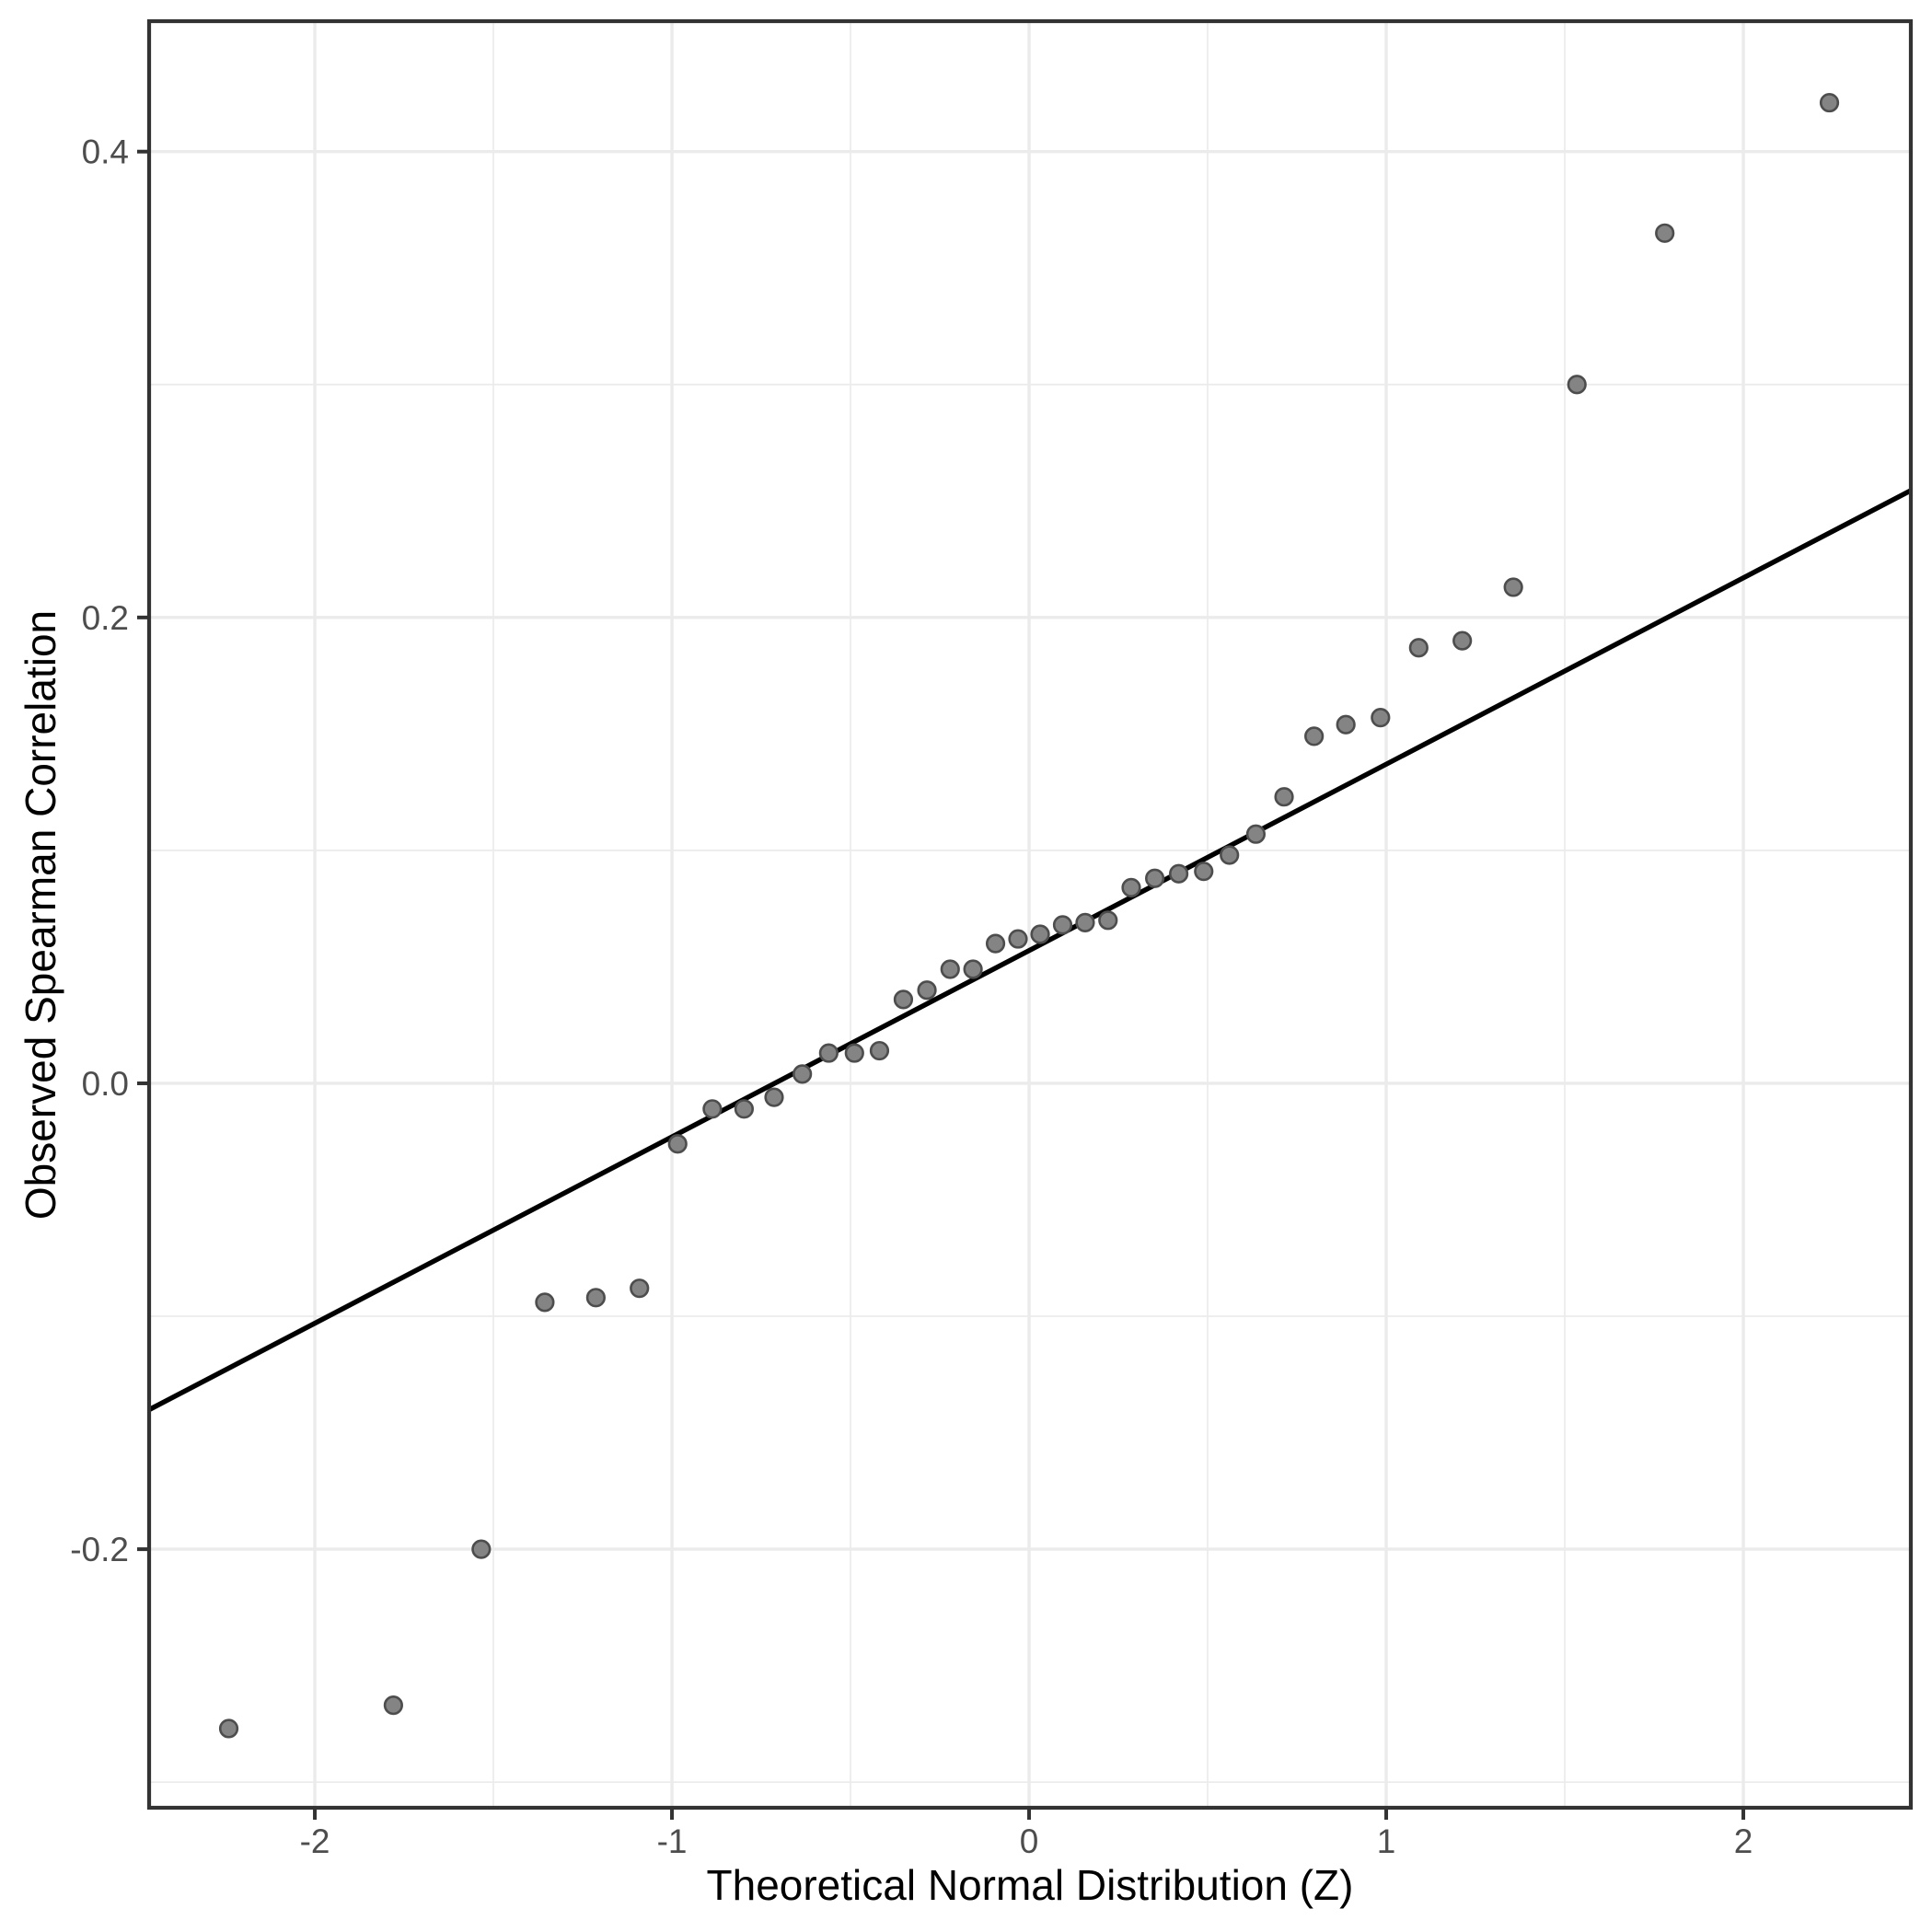  What do you see at coordinates (40, 915) in the screenshot?
I see `y-axis-title: Observed Spearman Correlation` at bounding box center [40, 915].